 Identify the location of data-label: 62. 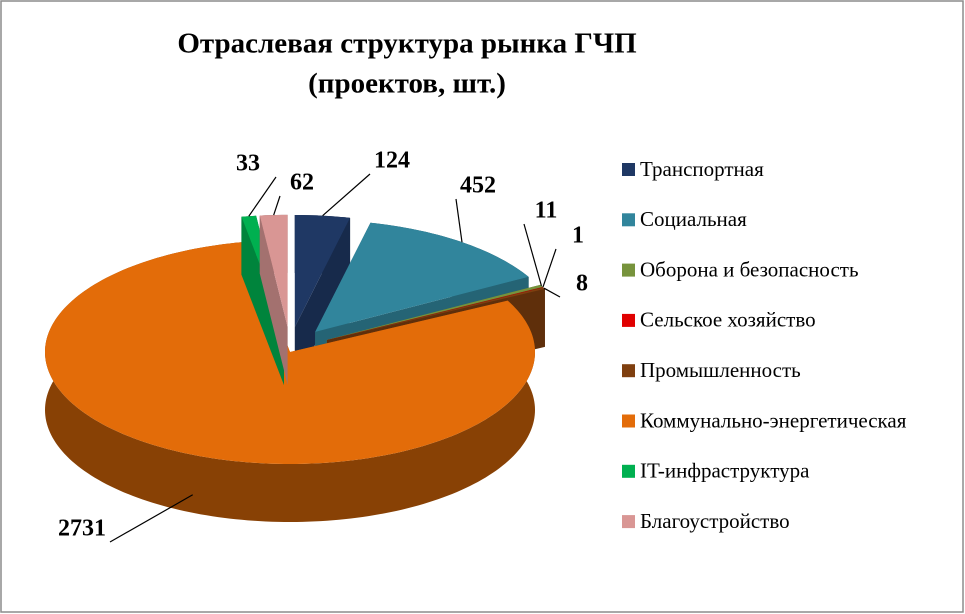
(302, 183).